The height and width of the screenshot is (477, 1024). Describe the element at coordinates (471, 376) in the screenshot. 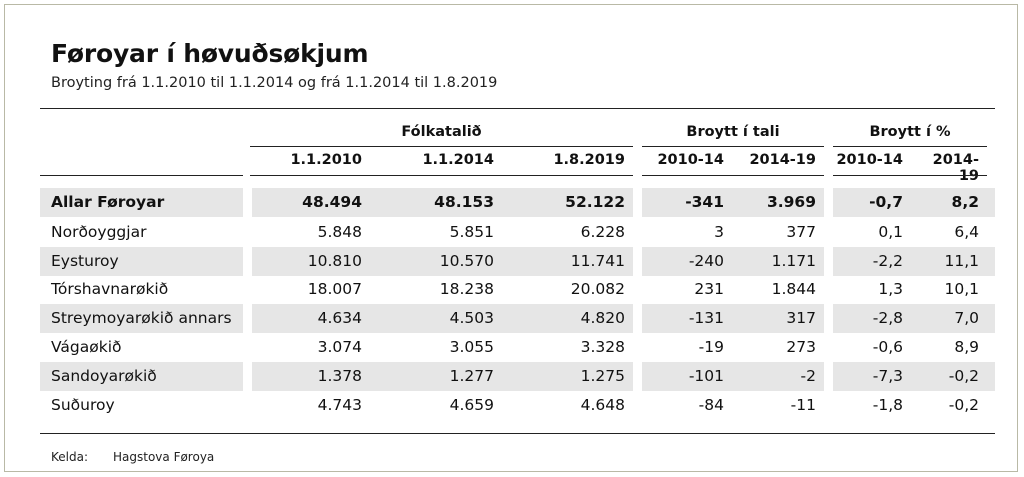

I see `row-value: 1.277` at that location.